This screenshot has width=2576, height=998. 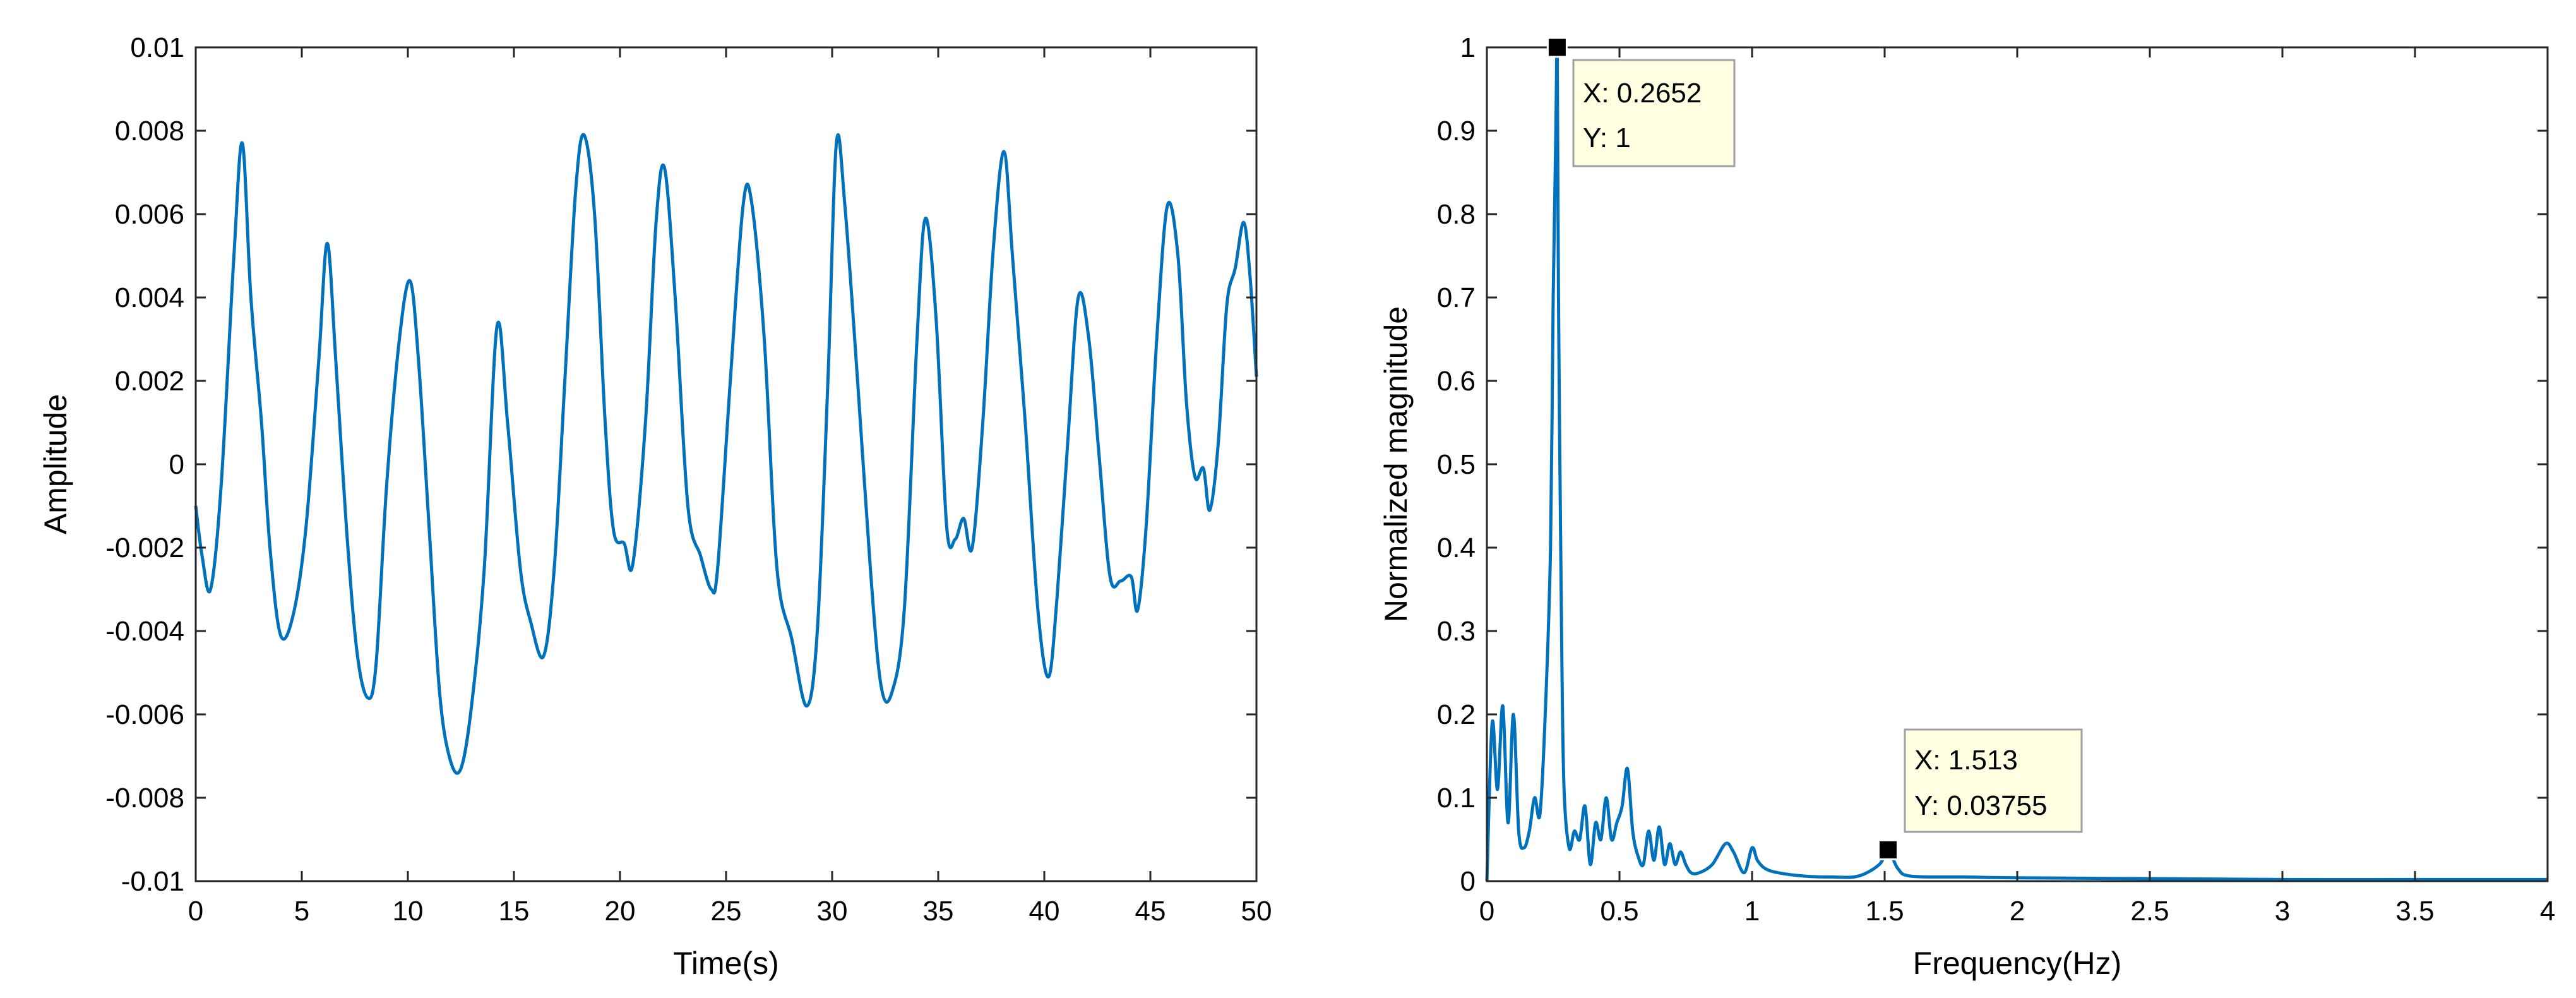 I want to click on spectrum-x-tick-label: 1.5, so click(x=1884, y=912).